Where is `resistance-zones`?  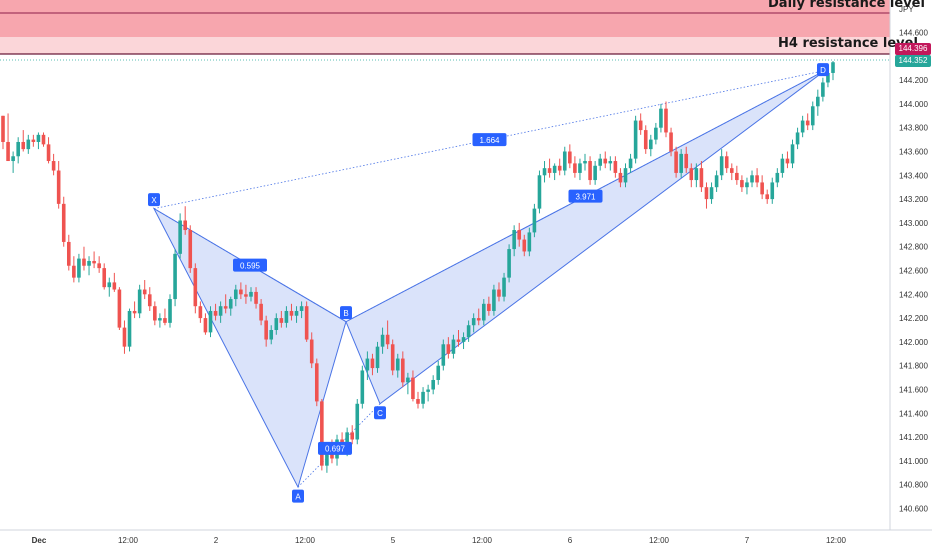 resistance-zones is located at coordinates (445, 30).